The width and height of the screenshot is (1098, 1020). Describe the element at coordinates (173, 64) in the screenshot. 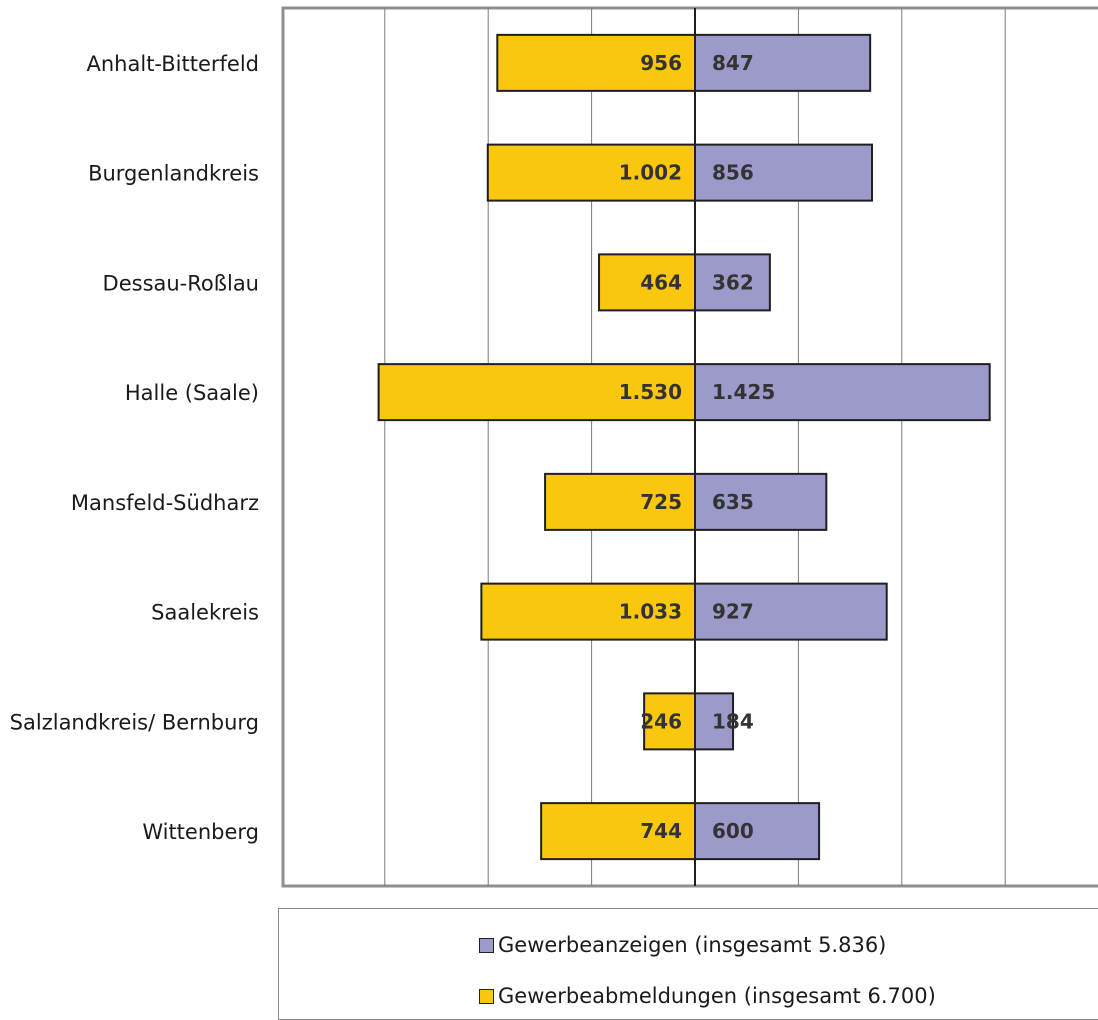

I see `category-label: Anhalt-Bitterfeld` at that location.